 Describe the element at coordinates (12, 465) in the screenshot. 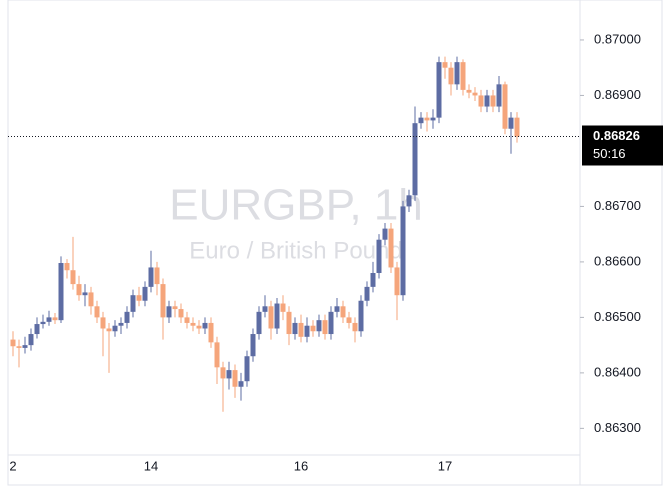

I see `x-tick-label: 2` at that location.